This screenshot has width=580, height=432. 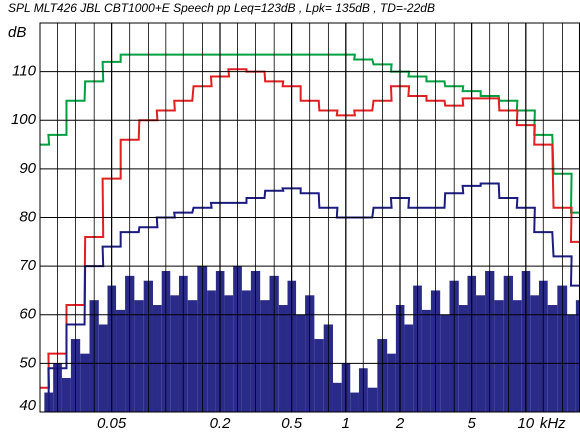 I want to click on x-tick-label: 0.05, so click(x=112, y=423).